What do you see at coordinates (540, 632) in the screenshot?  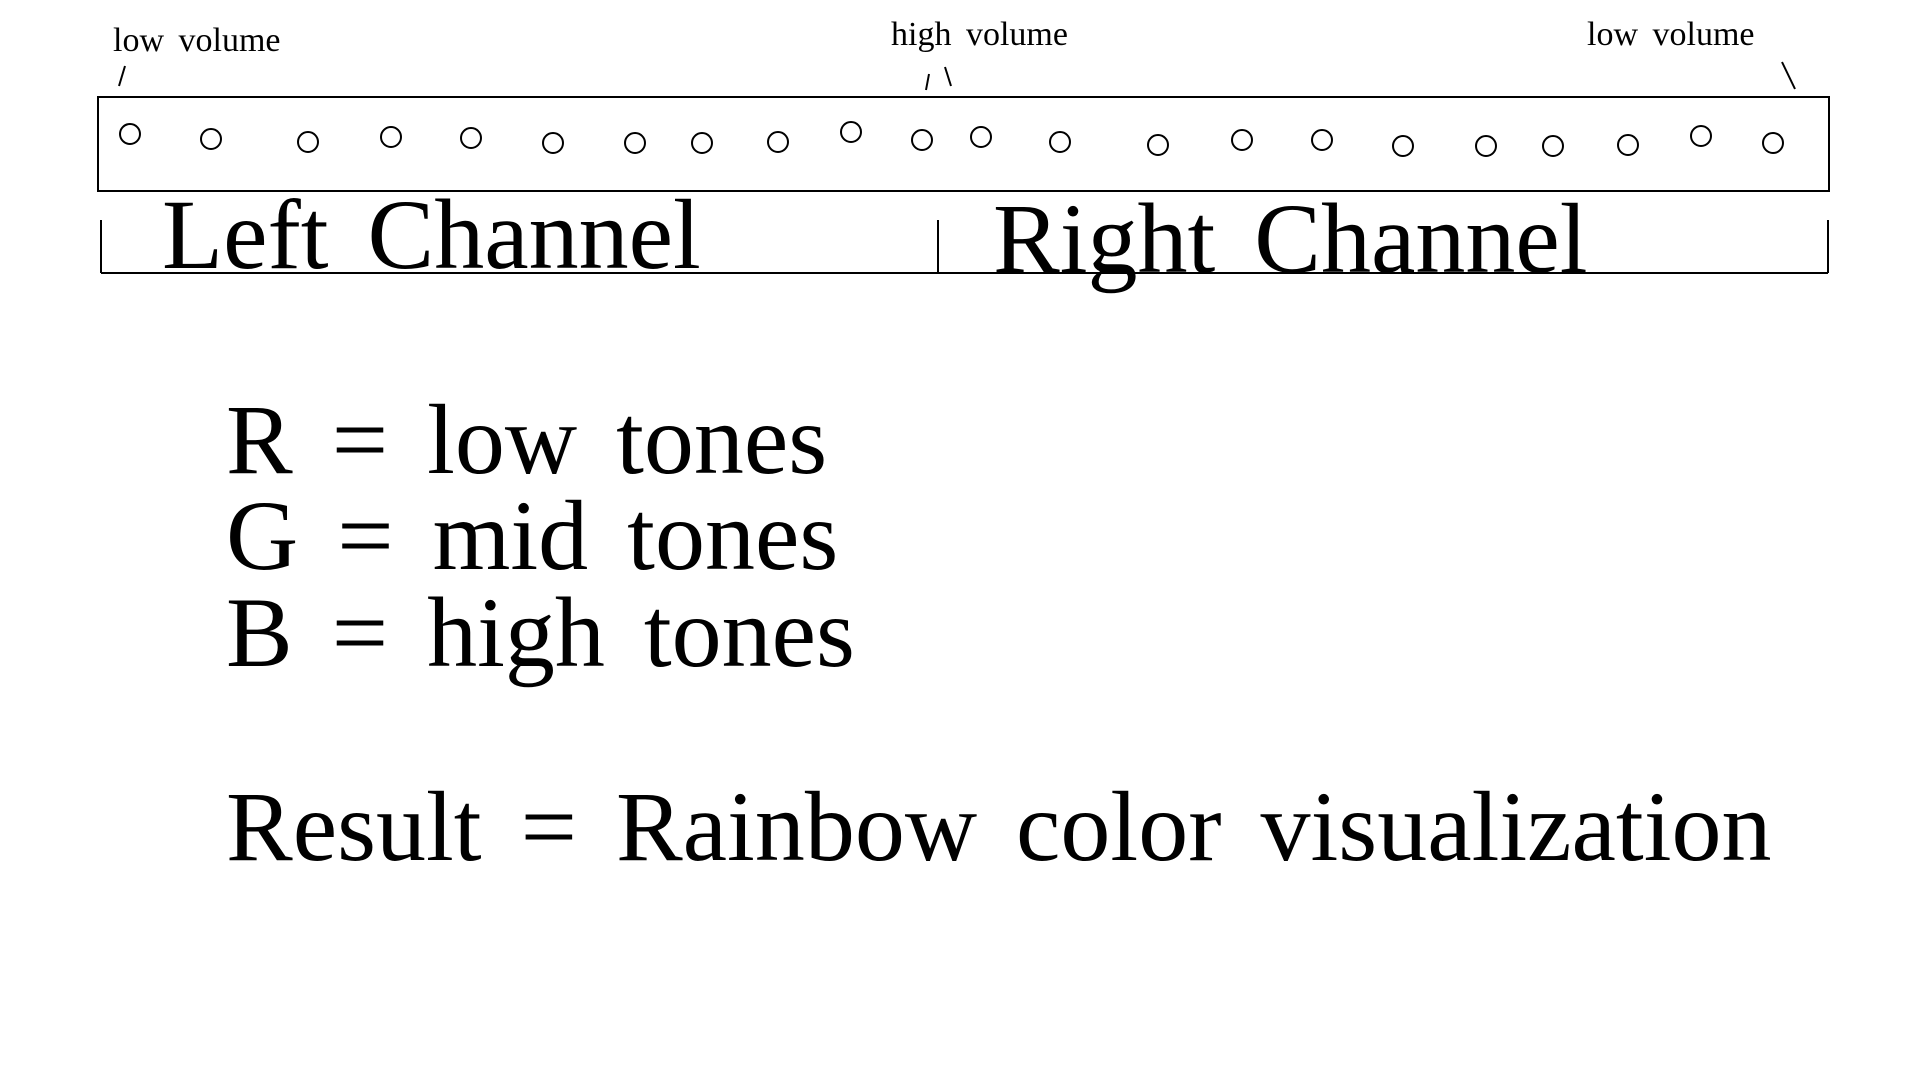 I see `legend-line: B = high tones` at bounding box center [540, 632].